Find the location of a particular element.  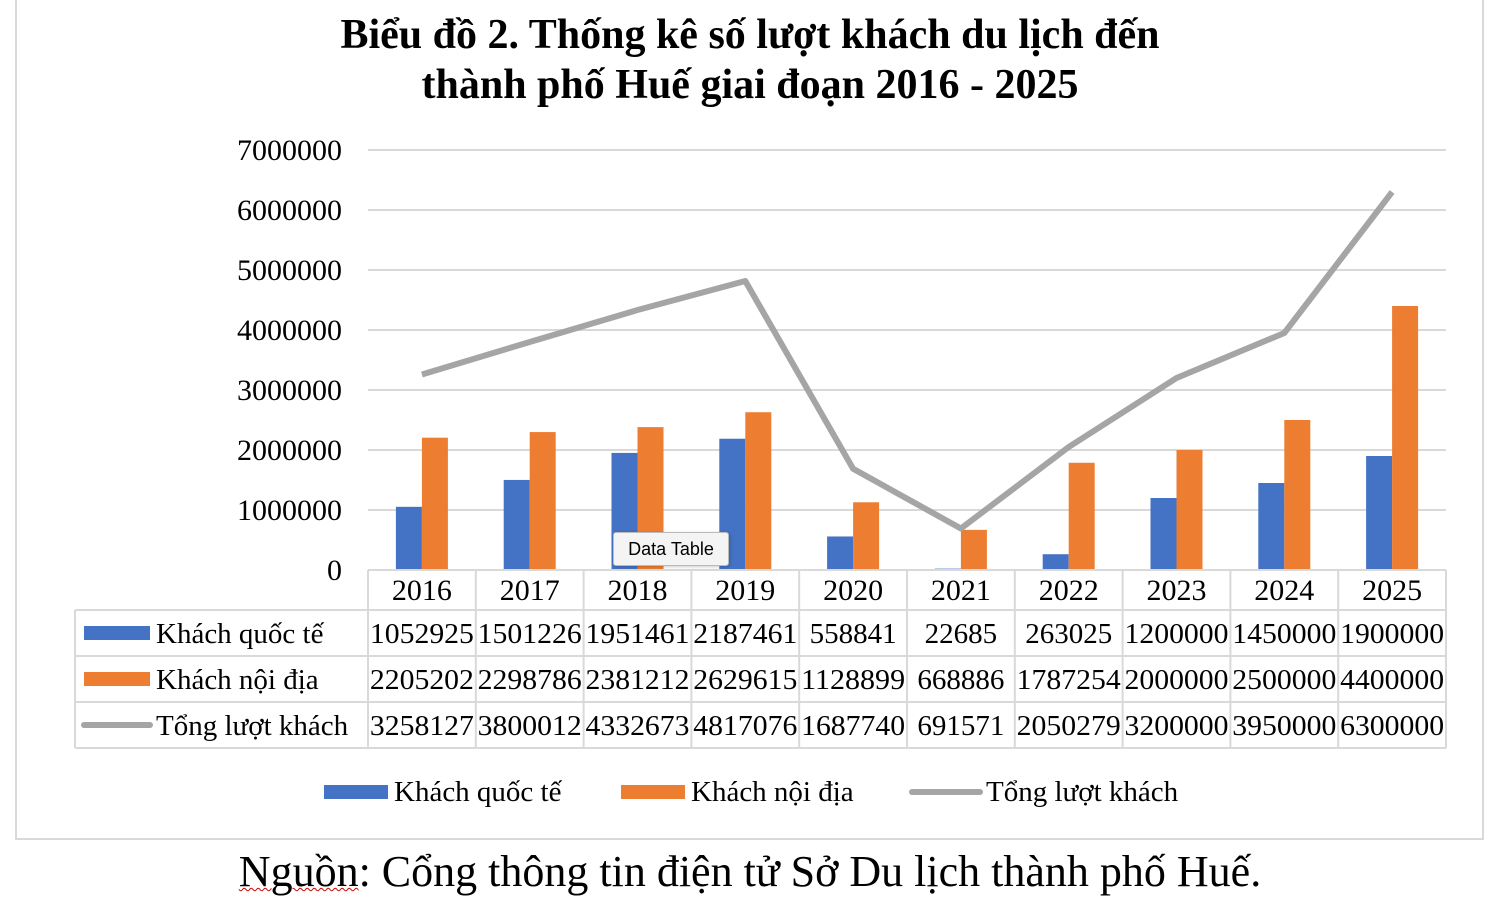

x-tick-label: 2016 is located at coordinates (422, 590).